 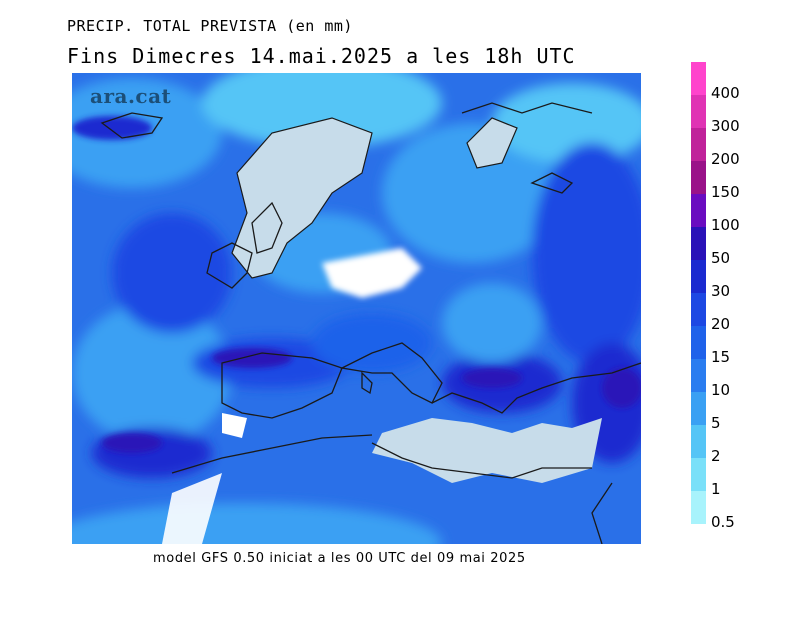 What do you see at coordinates (210, 26) in the screenshot?
I see `chart-title: PRECIP. TOTAL PREVISTA (en mm)` at bounding box center [210, 26].